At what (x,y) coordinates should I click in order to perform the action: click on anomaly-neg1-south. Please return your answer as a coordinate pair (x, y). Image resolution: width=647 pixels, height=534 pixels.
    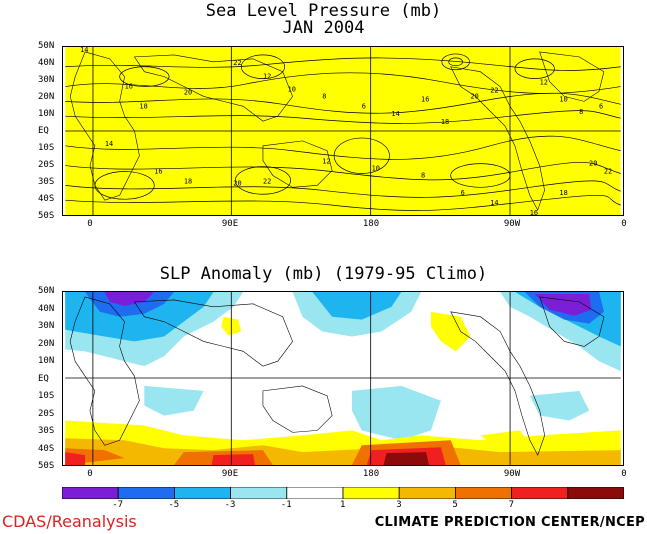
    Looking at the image, I should click on (396, 413).